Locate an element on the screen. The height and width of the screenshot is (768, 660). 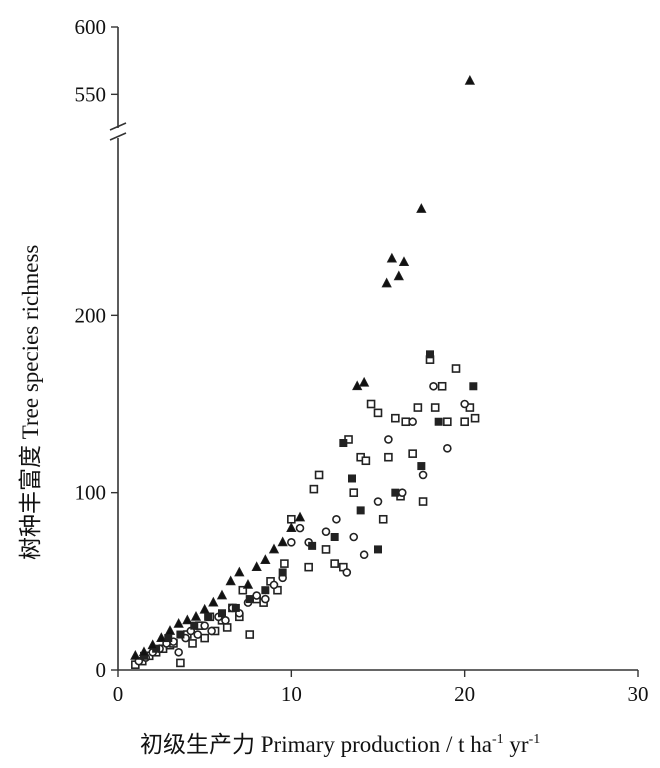
y-axis-title: 树种丰富度 Tree species richness is located at coordinates (30, 402).